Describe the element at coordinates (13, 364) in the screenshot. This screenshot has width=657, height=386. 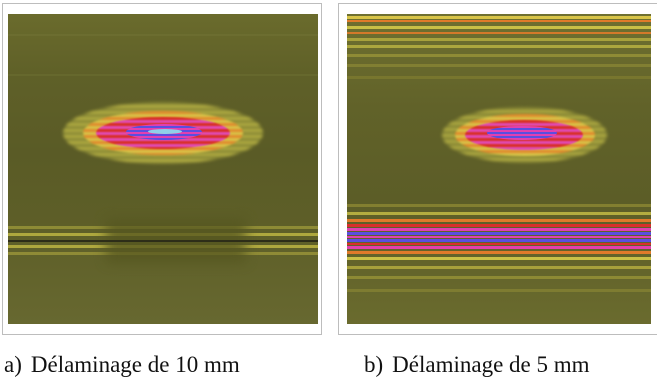
I see `caption-letter-a: a)` at that location.